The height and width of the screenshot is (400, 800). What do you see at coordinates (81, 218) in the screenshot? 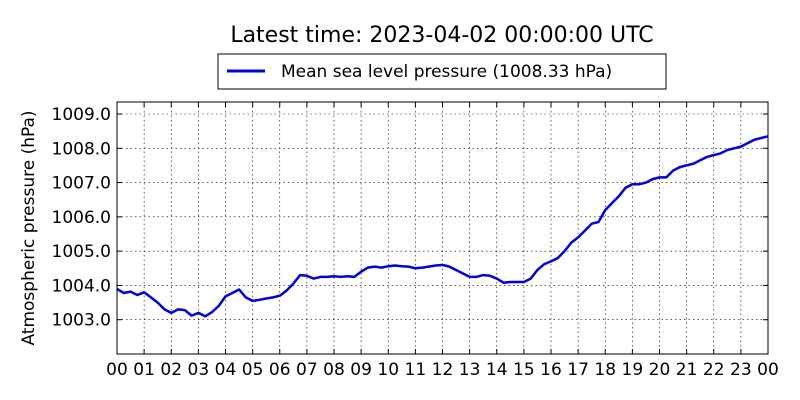
I see `y-tick-label: 1006.0` at bounding box center [81, 218].